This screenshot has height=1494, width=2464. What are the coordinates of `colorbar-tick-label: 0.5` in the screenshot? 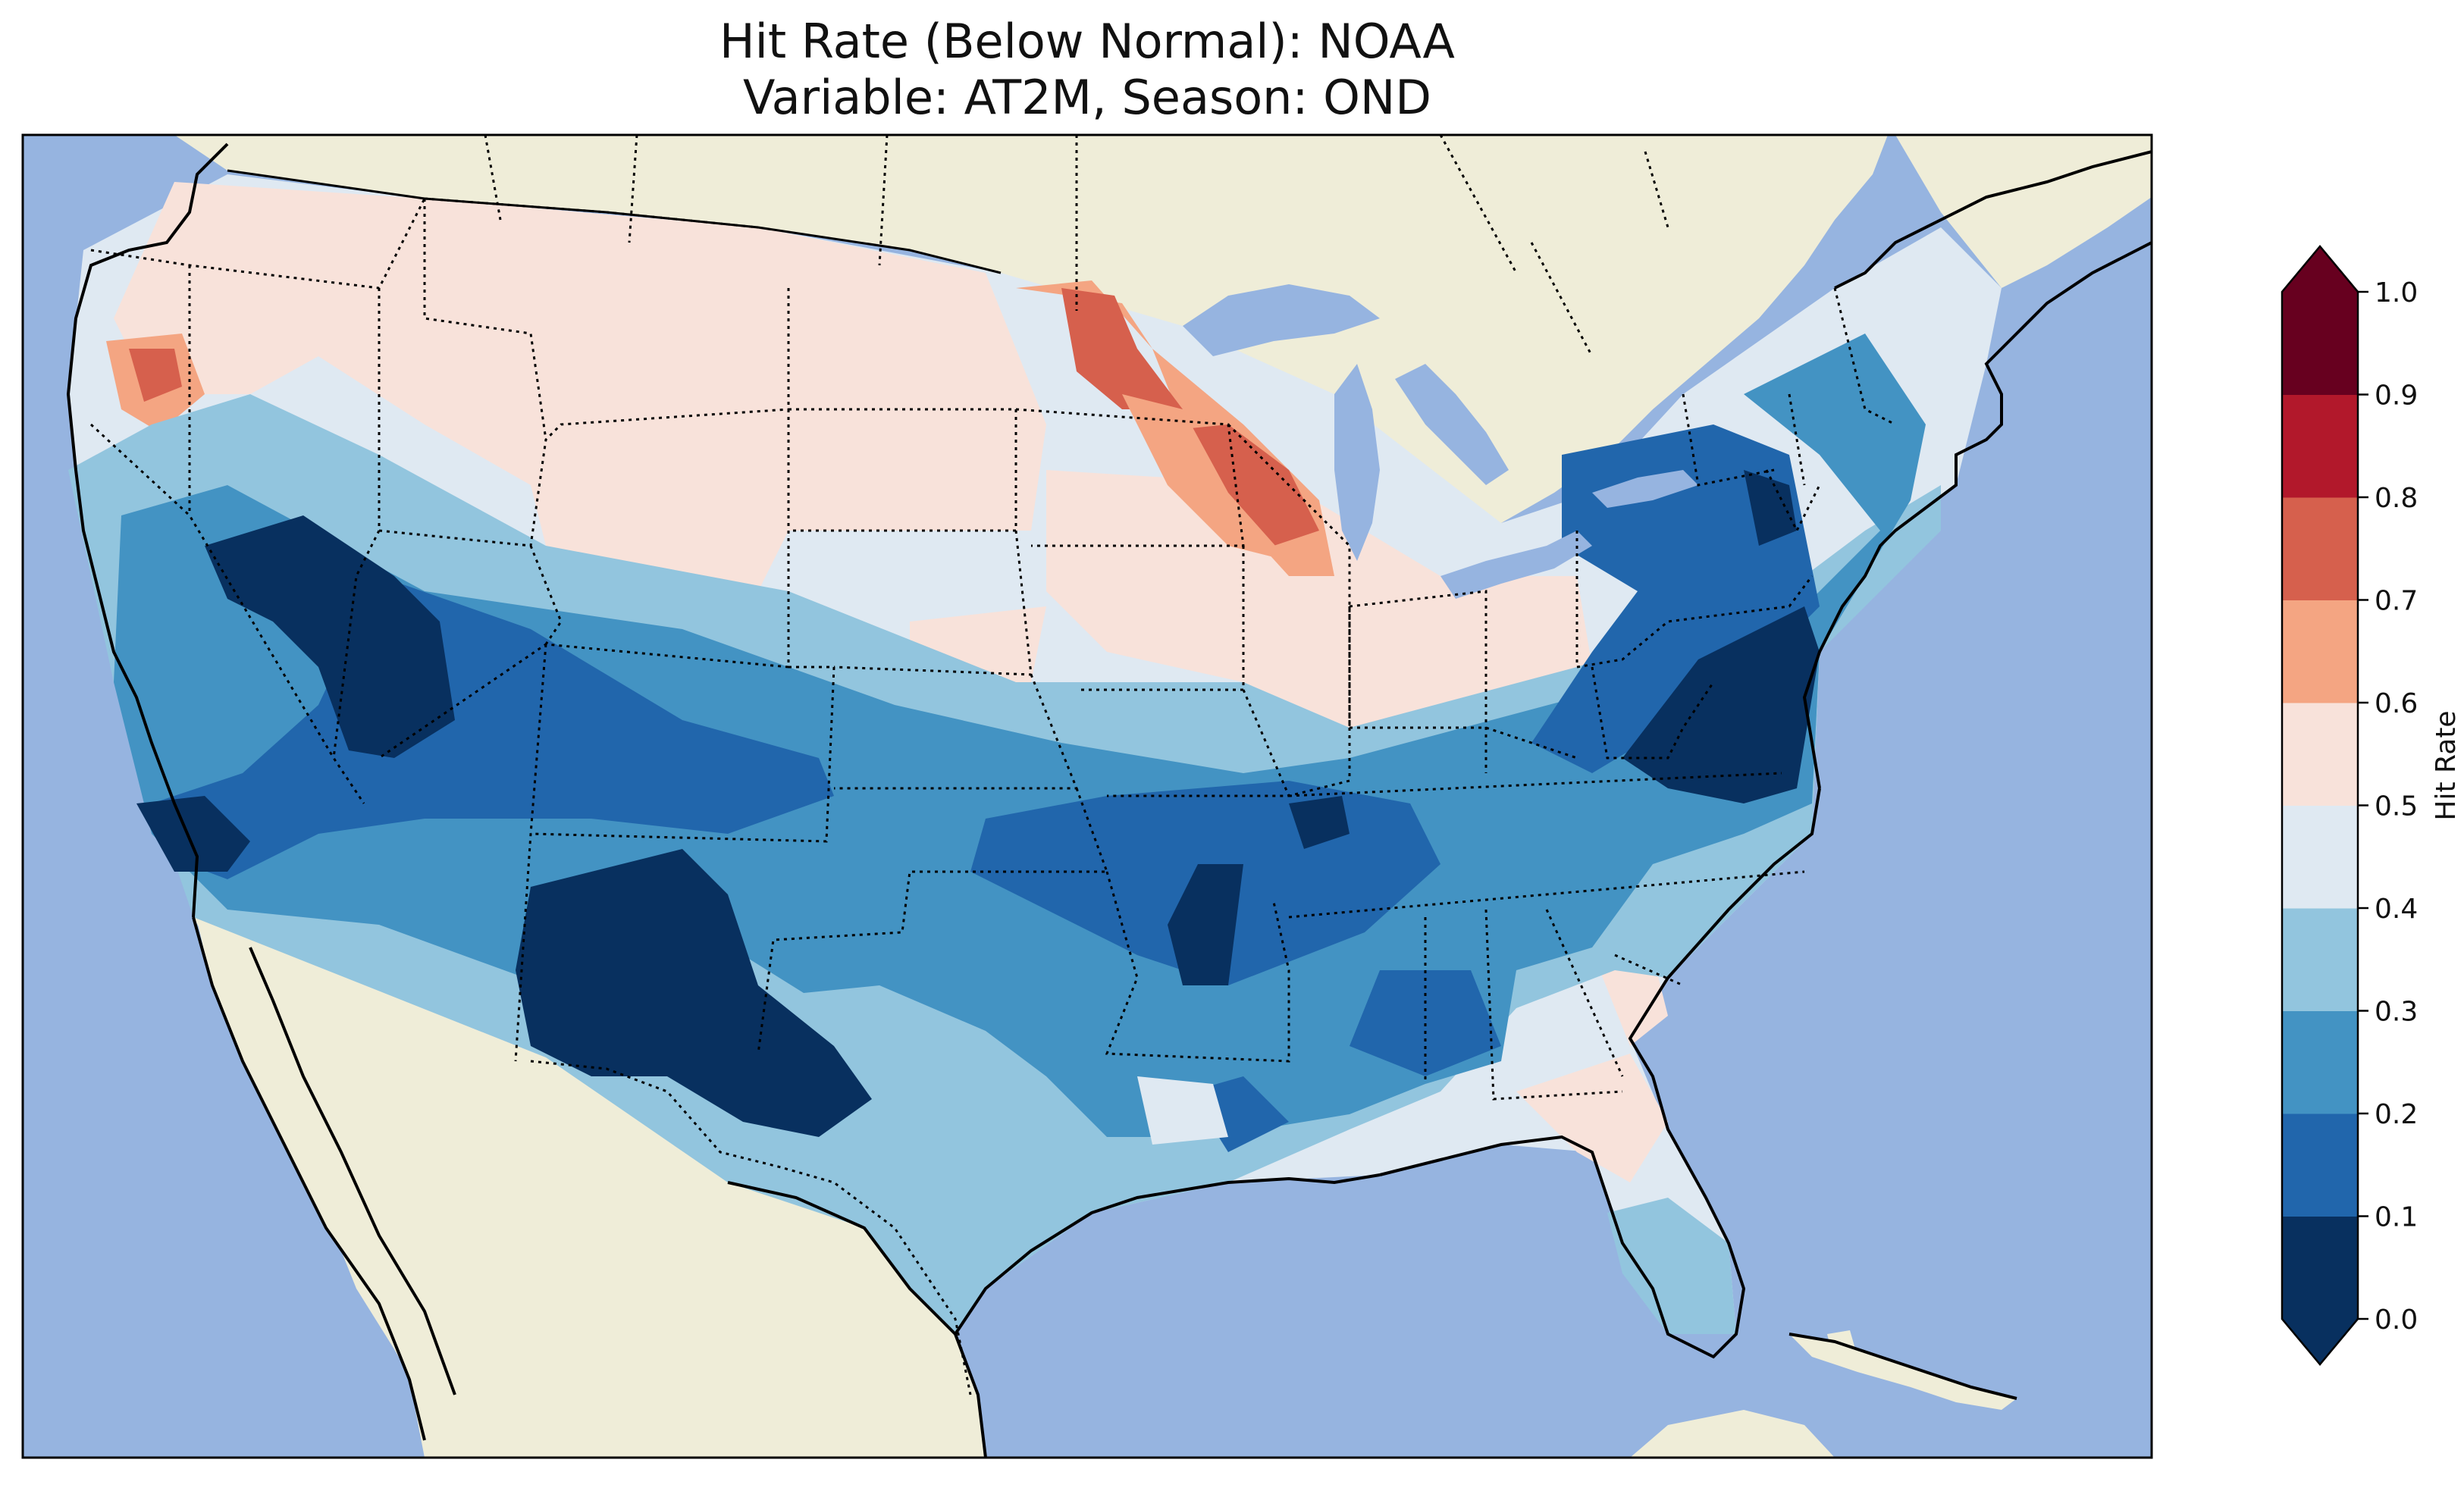 It's located at (2397, 806).